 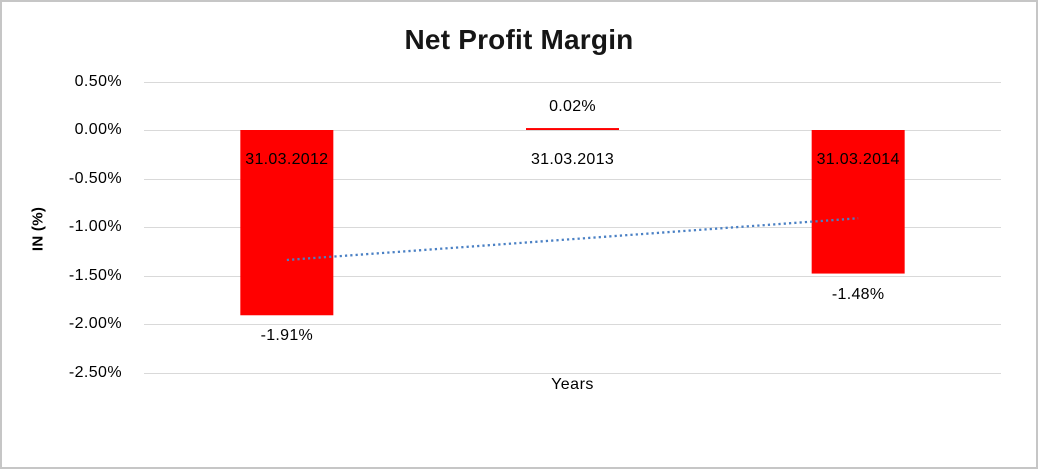 What do you see at coordinates (287, 159) in the screenshot?
I see `category-label: 31.03.2012` at bounding box center [287, 159].